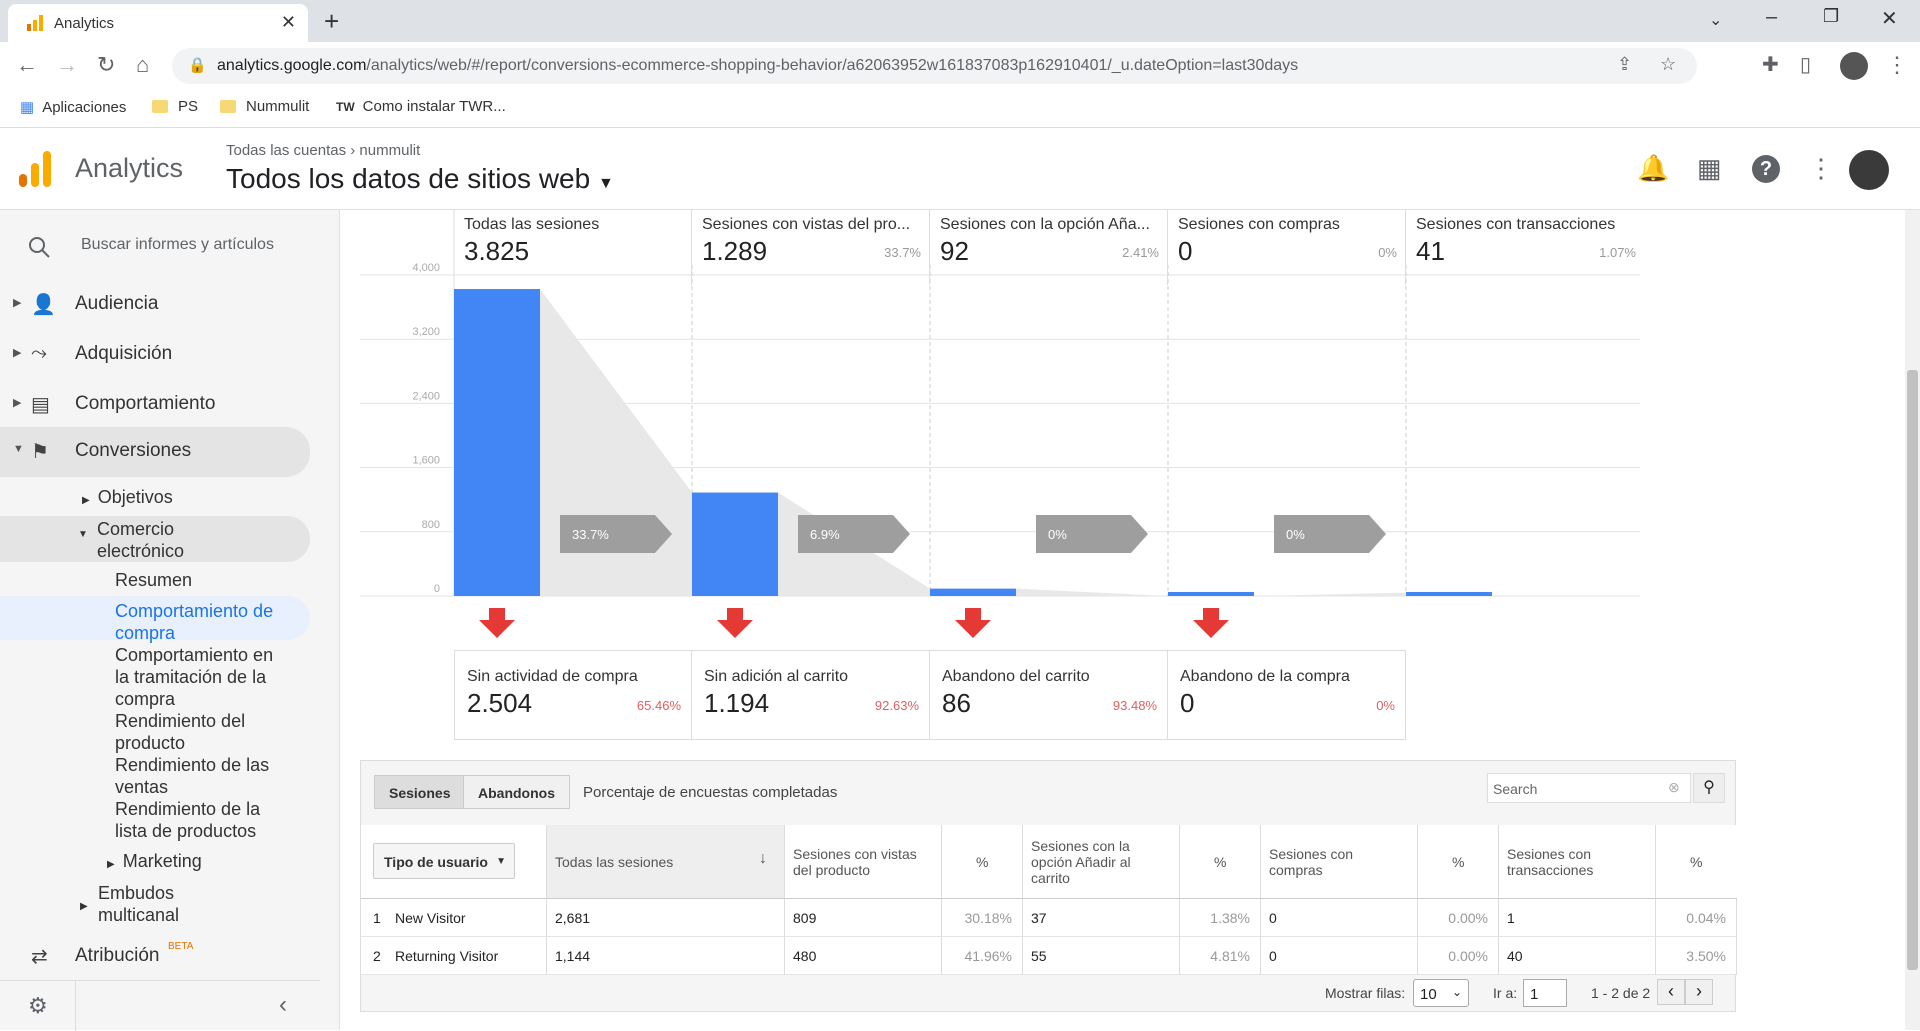 This screenshot has height=1031, width=1920. I want to click on dimension-selector: Tipo de usuario ▼, so click(444, 861).